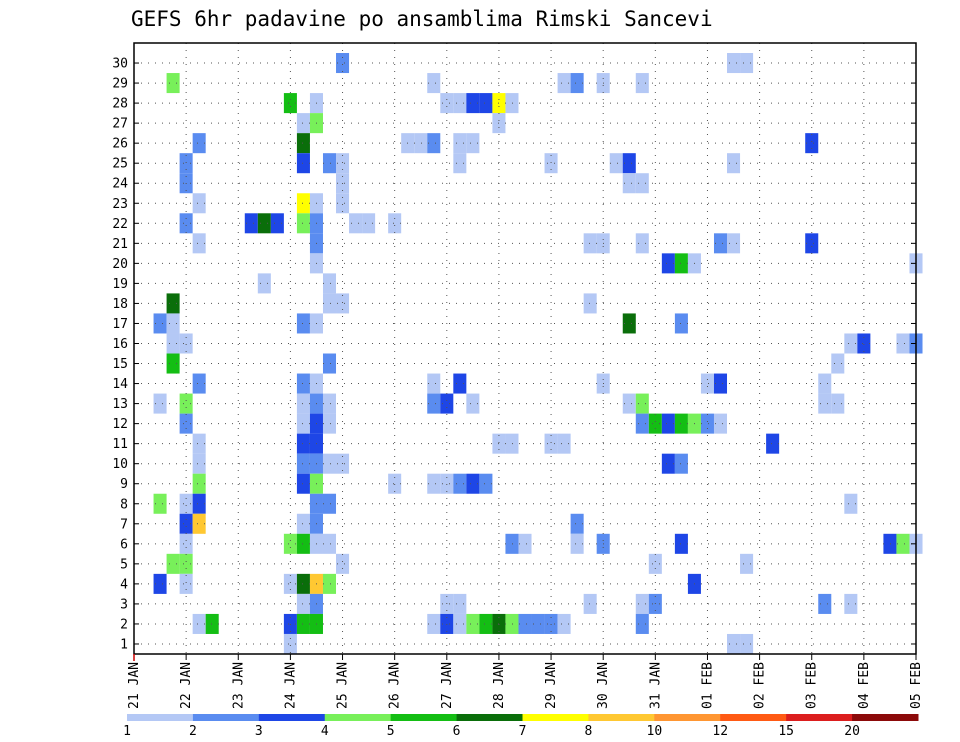  I want to click on legend-label: 7, so click(523, 731).